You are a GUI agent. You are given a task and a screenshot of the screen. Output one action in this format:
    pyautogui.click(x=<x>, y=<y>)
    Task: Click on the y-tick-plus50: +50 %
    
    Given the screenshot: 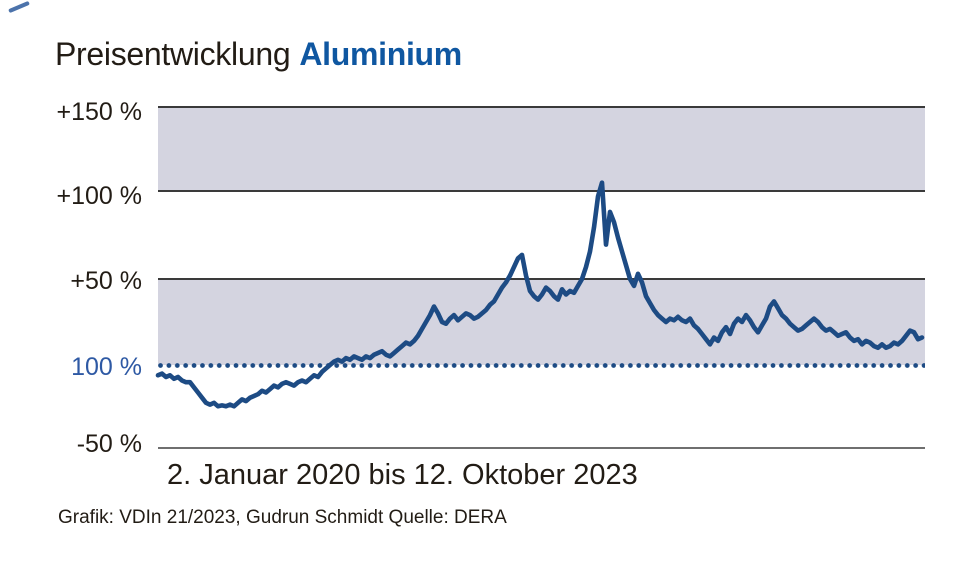 What is the action you would take?
    pyautogui.click(x=106, y=281)
    